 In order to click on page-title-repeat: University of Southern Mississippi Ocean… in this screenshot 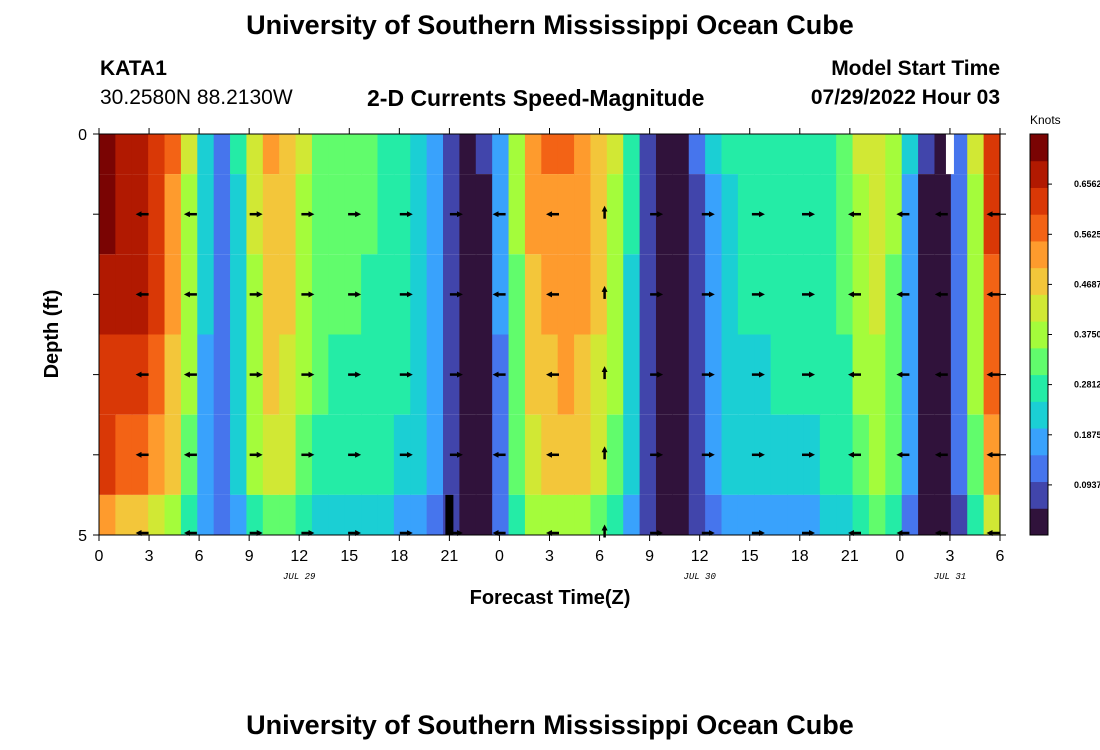, I will do `click(550, 725)`.